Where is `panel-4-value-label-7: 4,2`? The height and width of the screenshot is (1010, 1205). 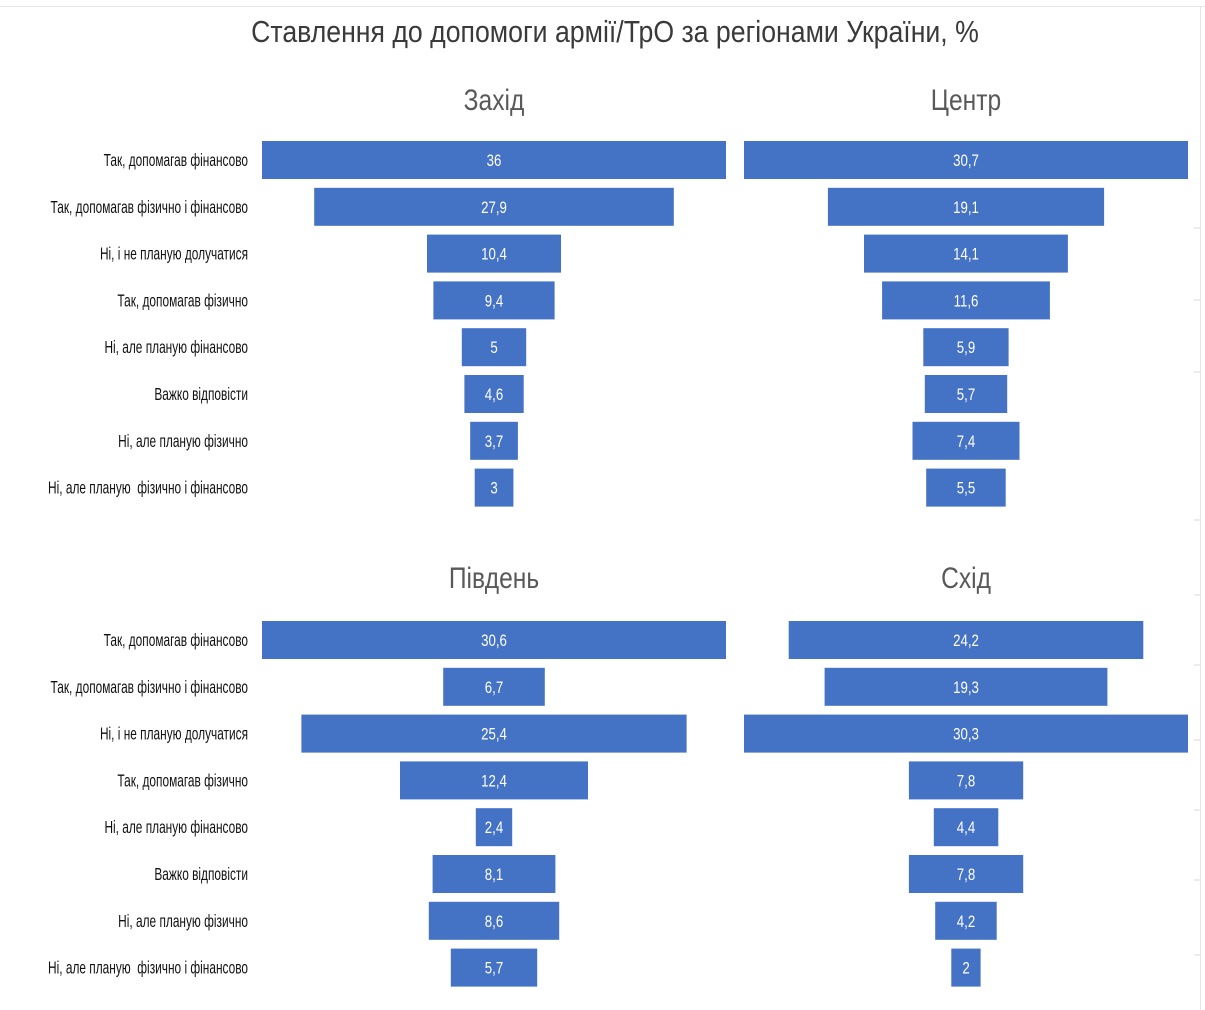
panel-4-value-label-7: 4,2 is located at coordinates (966, 921).